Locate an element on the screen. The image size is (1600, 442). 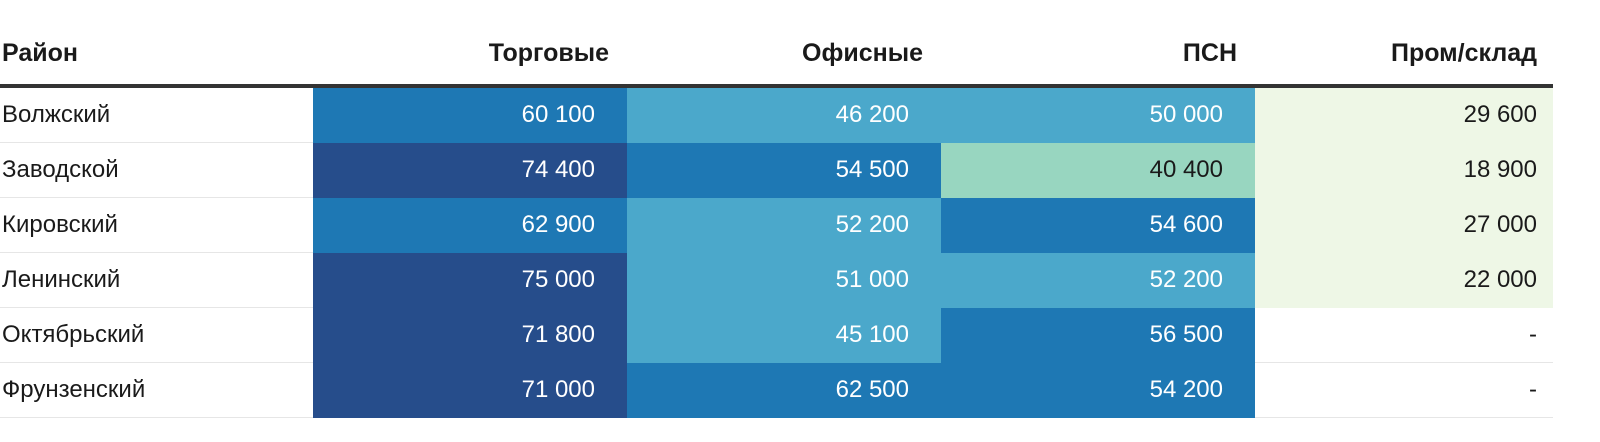
district-name: Заводской is located at coordinates (156, 170).